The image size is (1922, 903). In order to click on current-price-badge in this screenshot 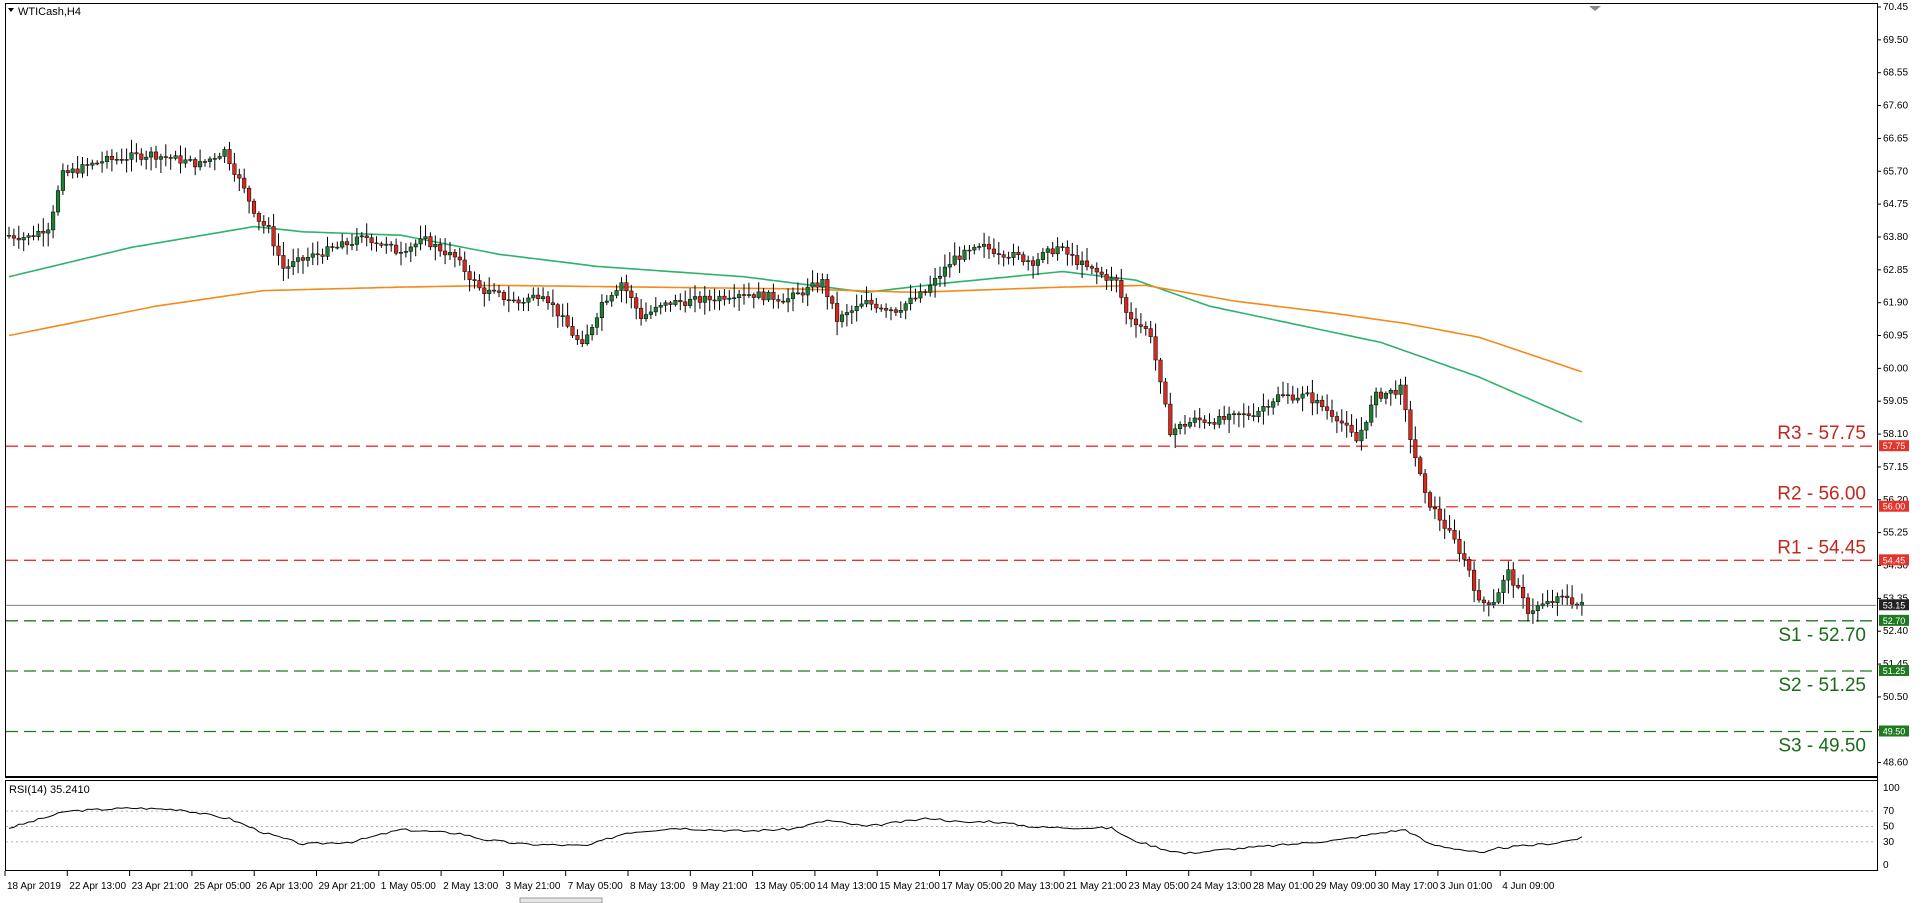, I will do `click(1894, 605)`.